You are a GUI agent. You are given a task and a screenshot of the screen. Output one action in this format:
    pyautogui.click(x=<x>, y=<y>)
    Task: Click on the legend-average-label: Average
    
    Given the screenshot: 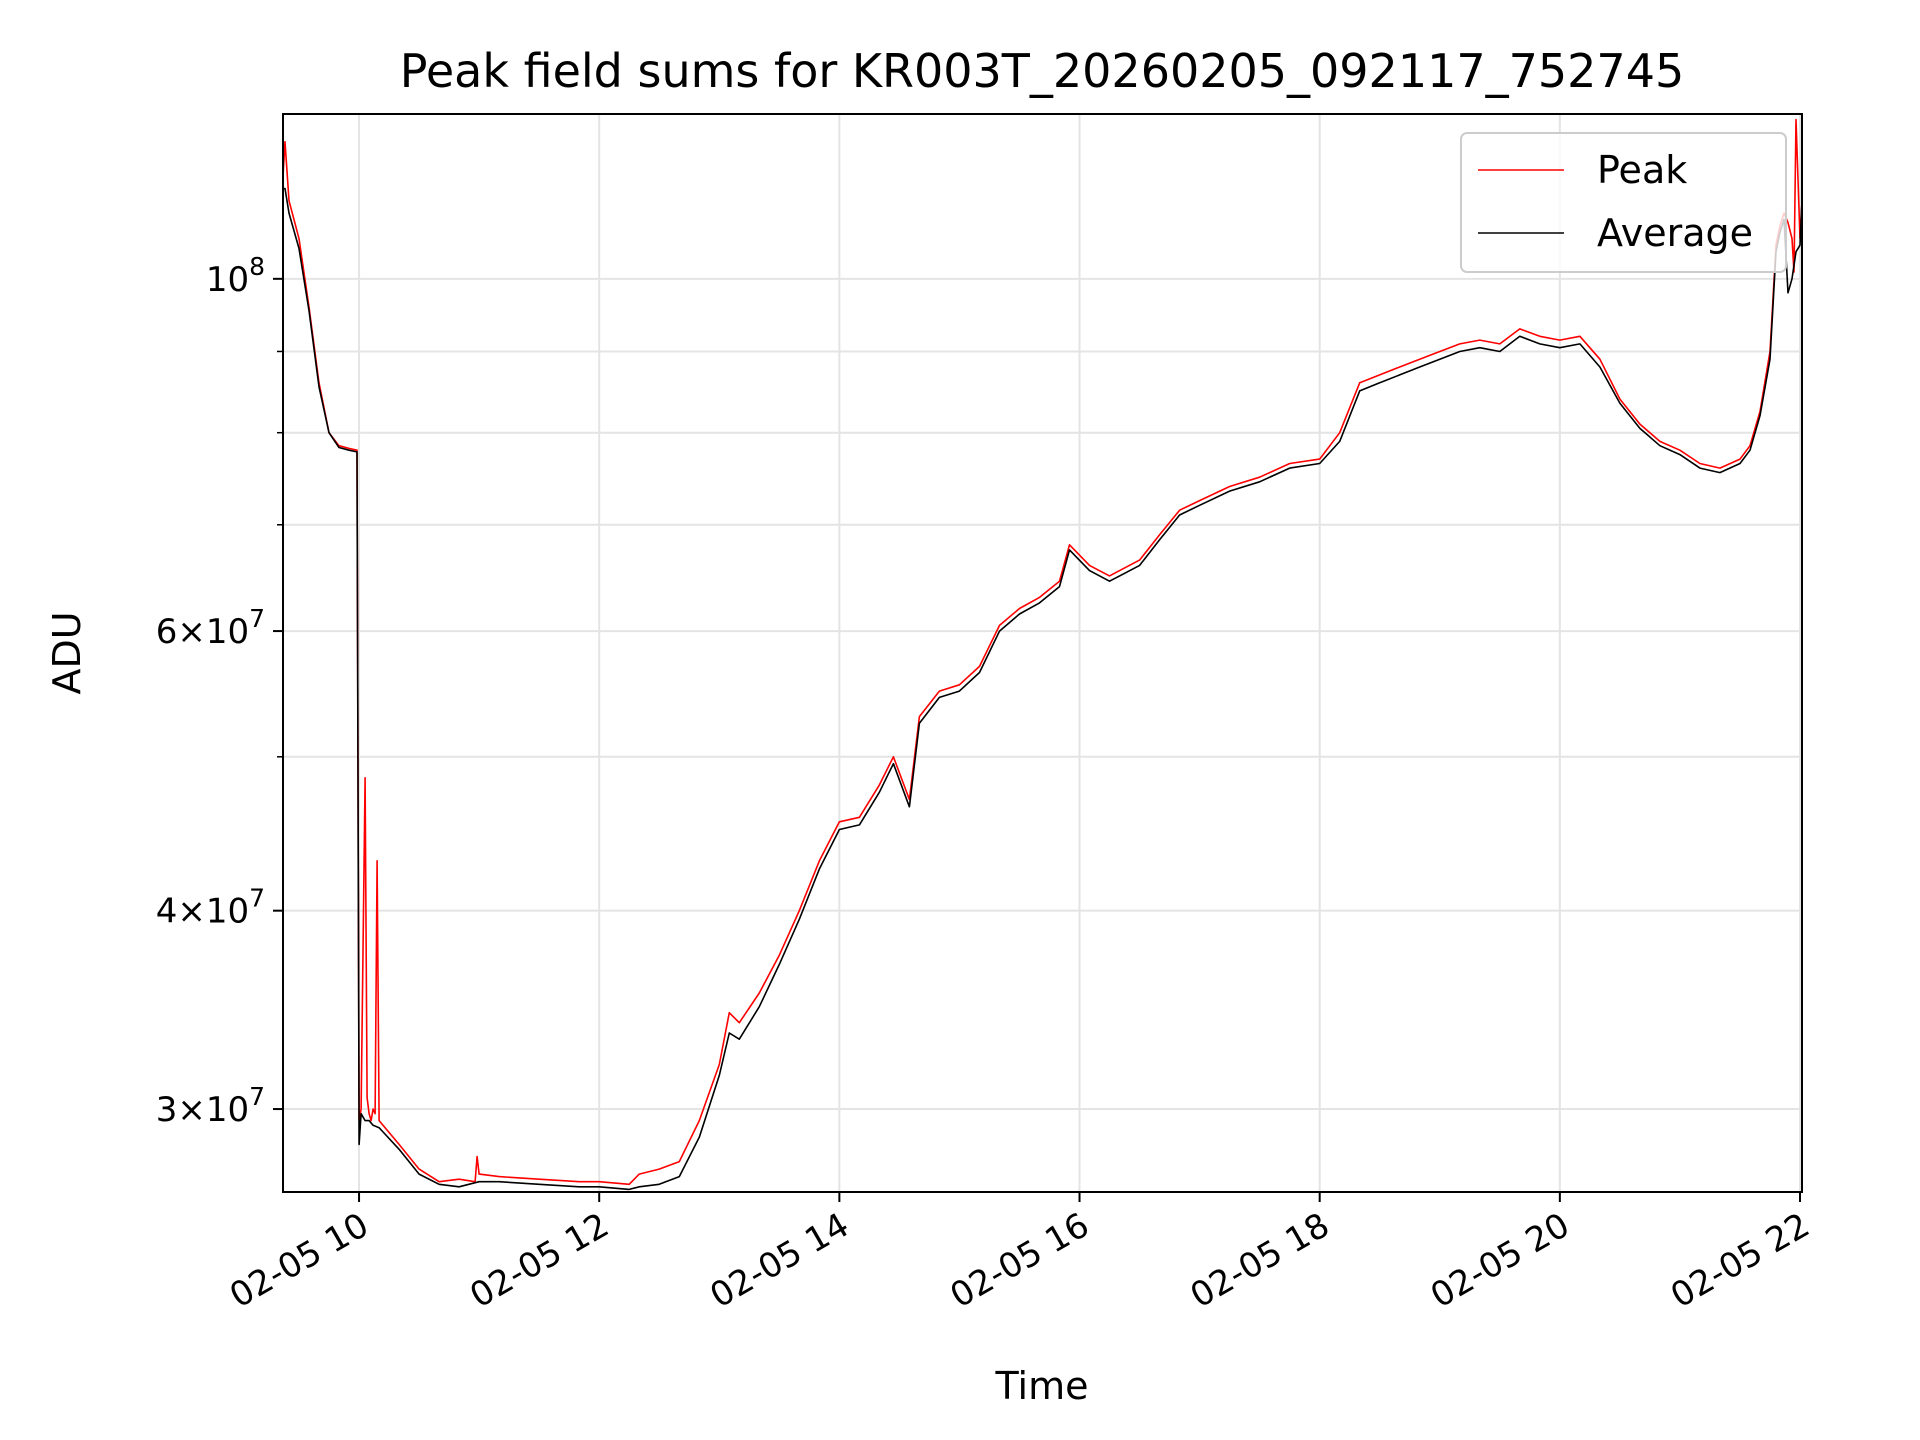 What is the action you would take?
    pyautogui.click(x=1675, y=233)
    